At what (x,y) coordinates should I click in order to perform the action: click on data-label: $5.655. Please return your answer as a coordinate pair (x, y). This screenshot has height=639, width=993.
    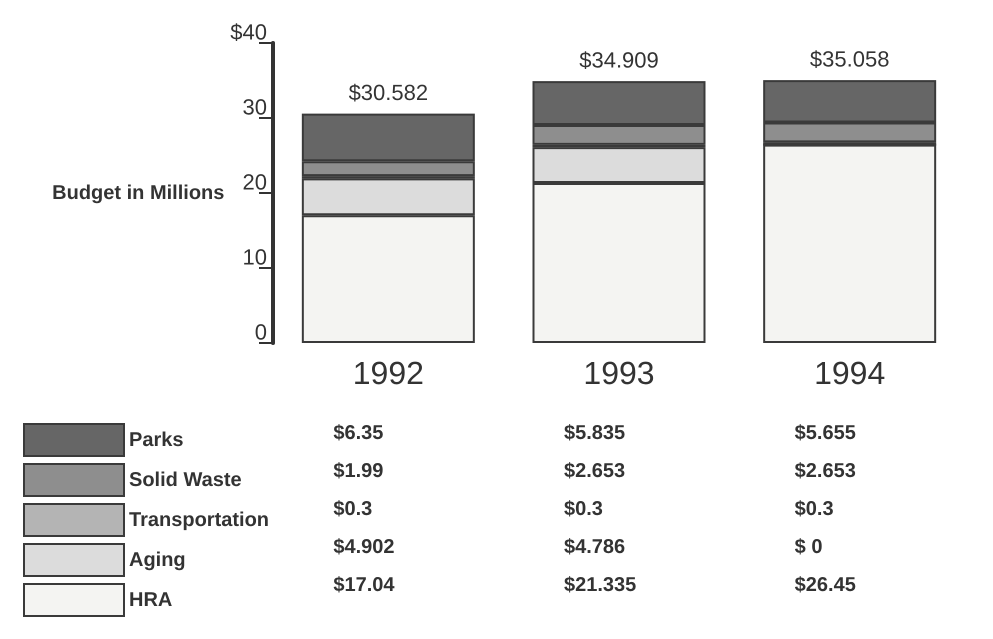
    Looking at the image, I should click on (825, 433).